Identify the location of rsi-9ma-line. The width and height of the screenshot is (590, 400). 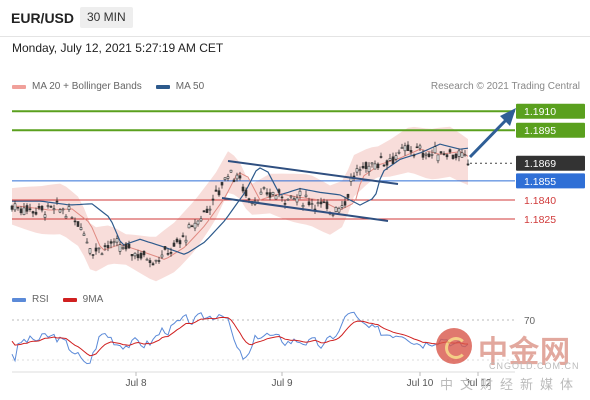
(239, 336).